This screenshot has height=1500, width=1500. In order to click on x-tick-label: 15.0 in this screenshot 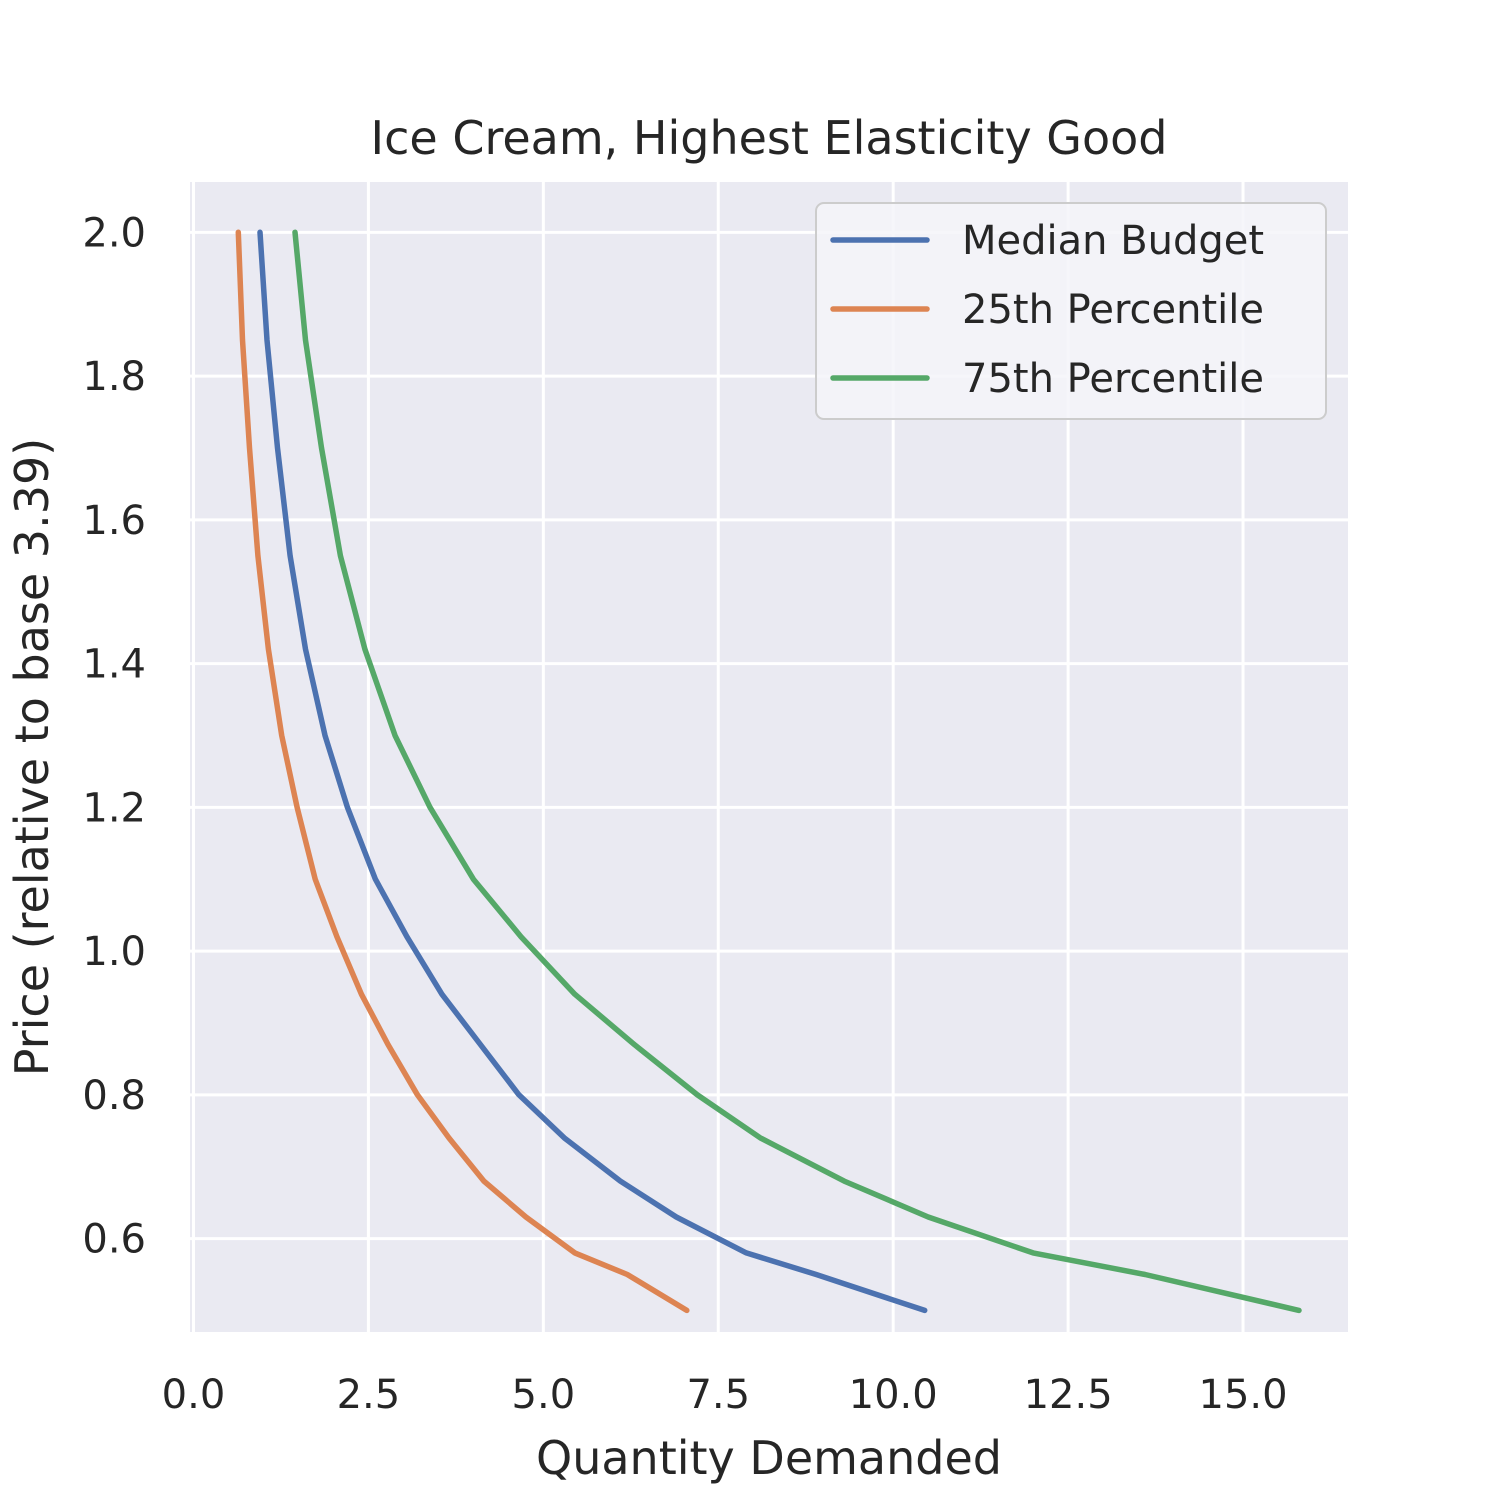, I will do `click(1243, 1395)`.